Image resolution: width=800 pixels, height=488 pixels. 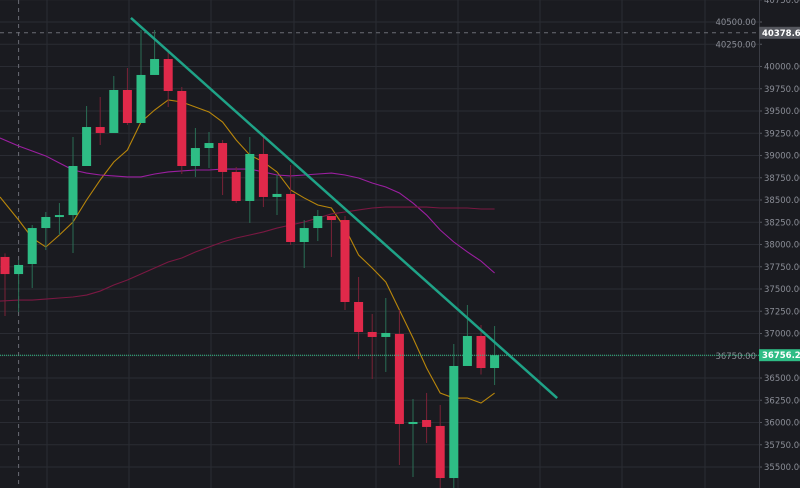 What do you see at coordinates (735, 23) in the screenshot?
I see `y-tick-label: 40500.00` at bounding box center [735, 23].